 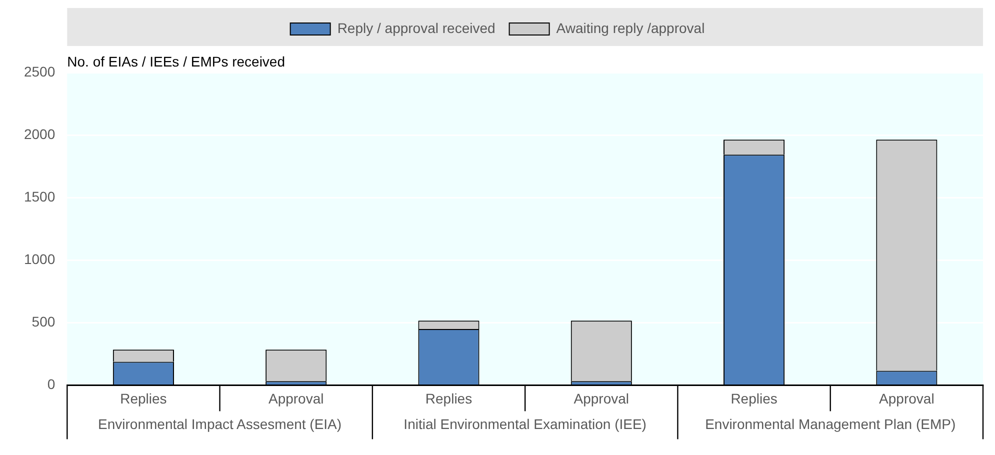 I want to click on text: Environmental Management Plan (EMP), so click(x=830, y=424).